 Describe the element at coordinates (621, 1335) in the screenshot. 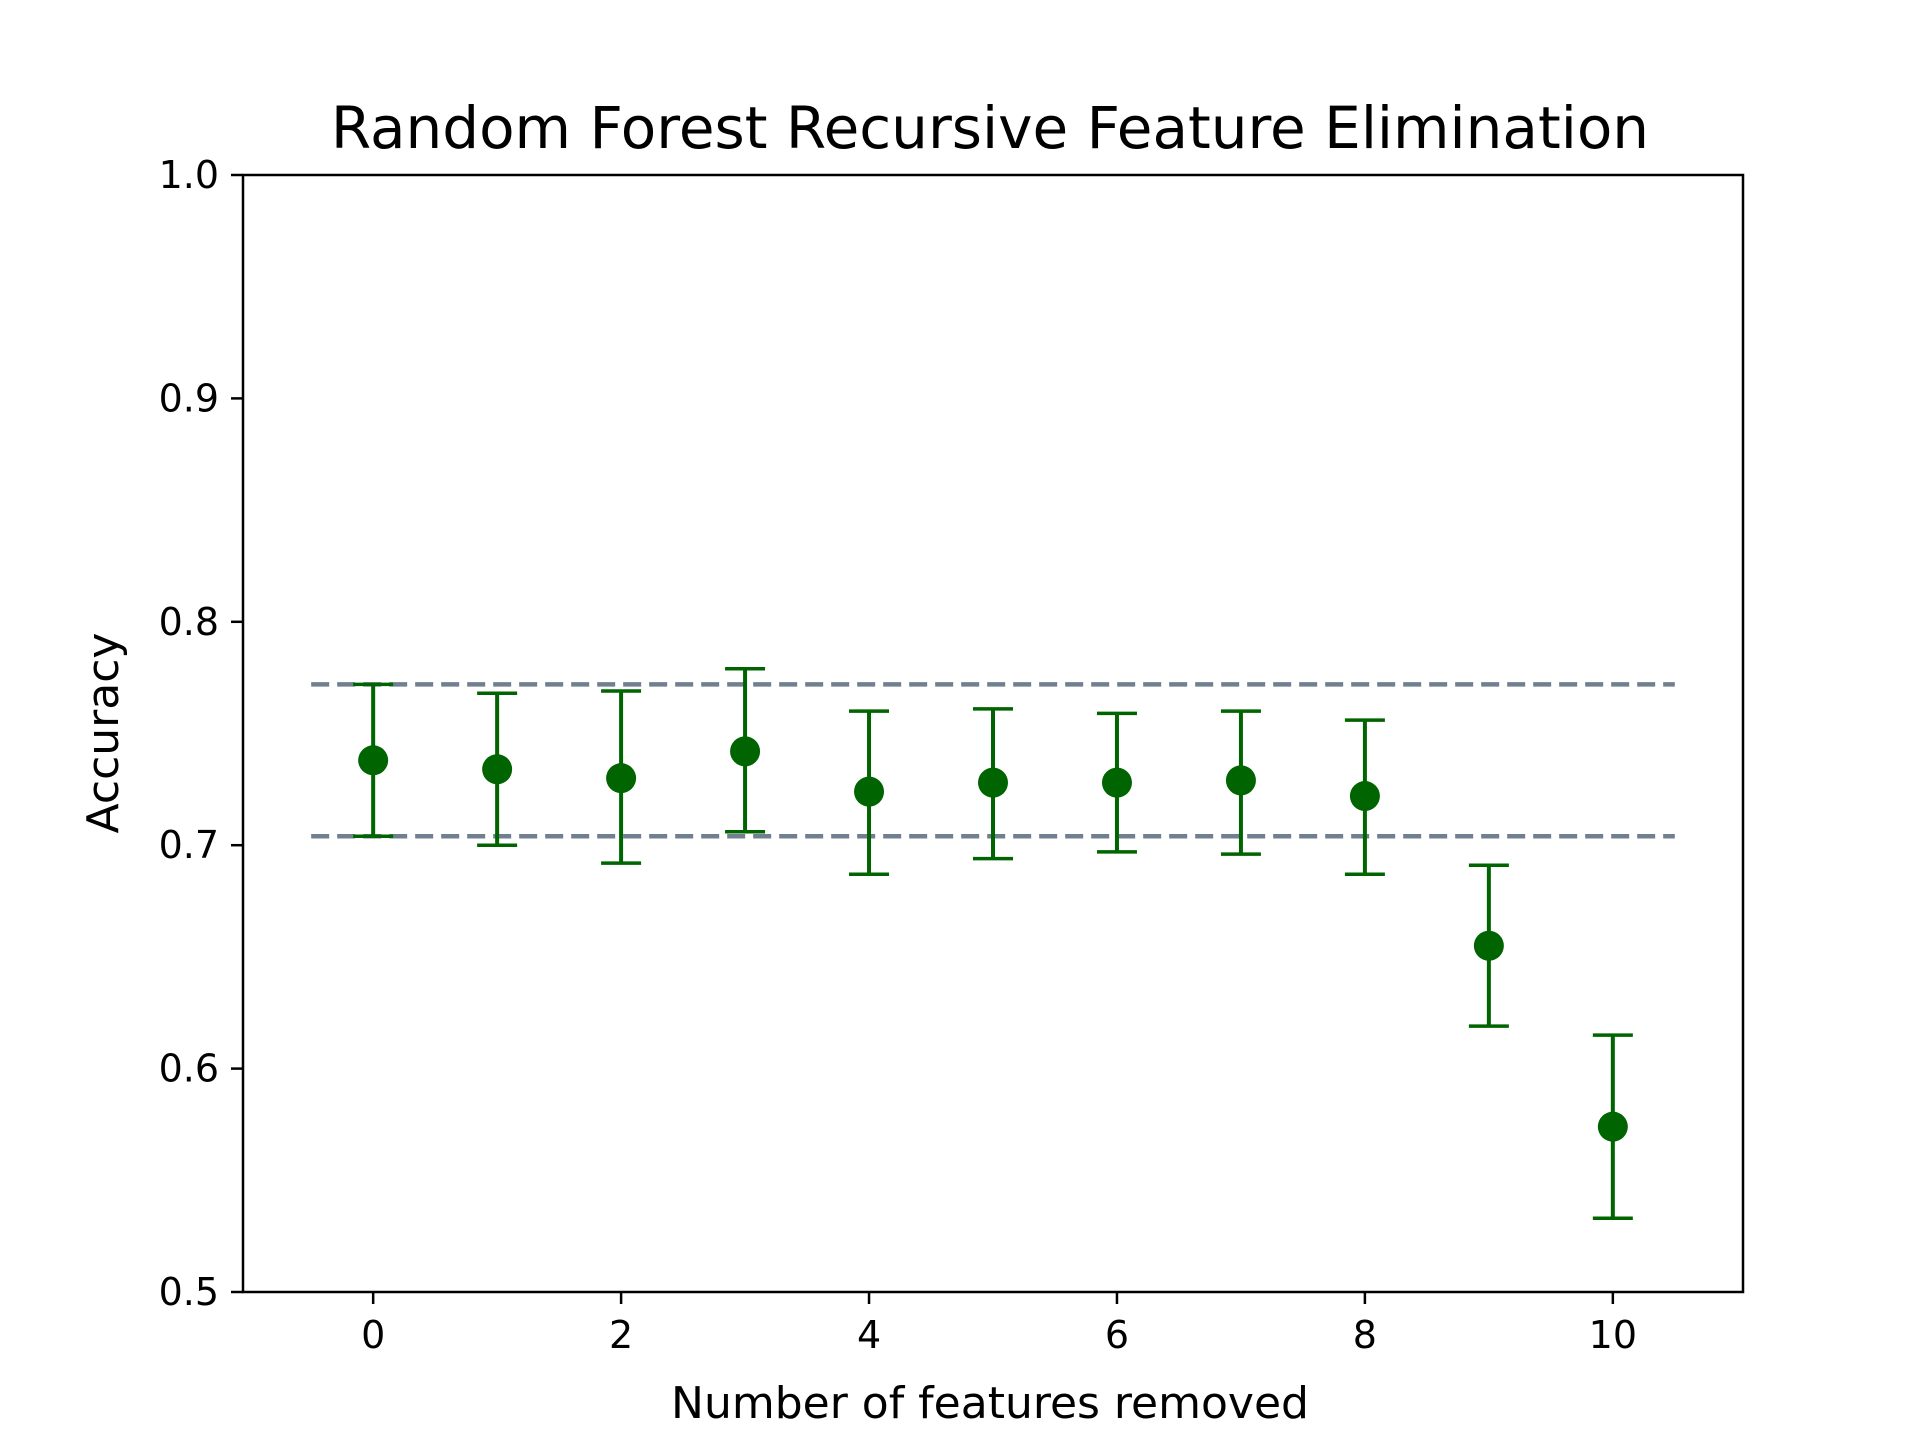

I see `x-tick-label: 2` at that location.